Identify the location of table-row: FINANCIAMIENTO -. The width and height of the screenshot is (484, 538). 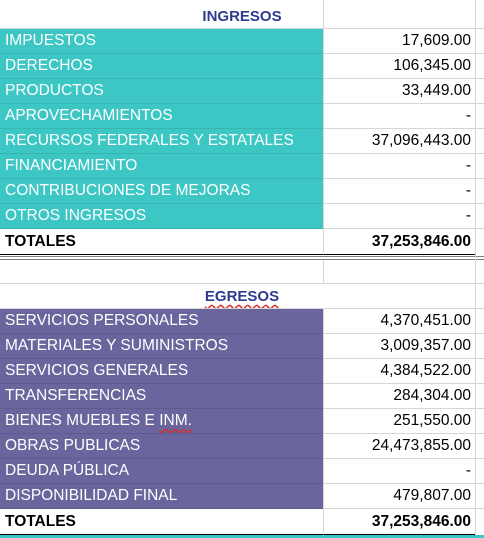
(242, 166).